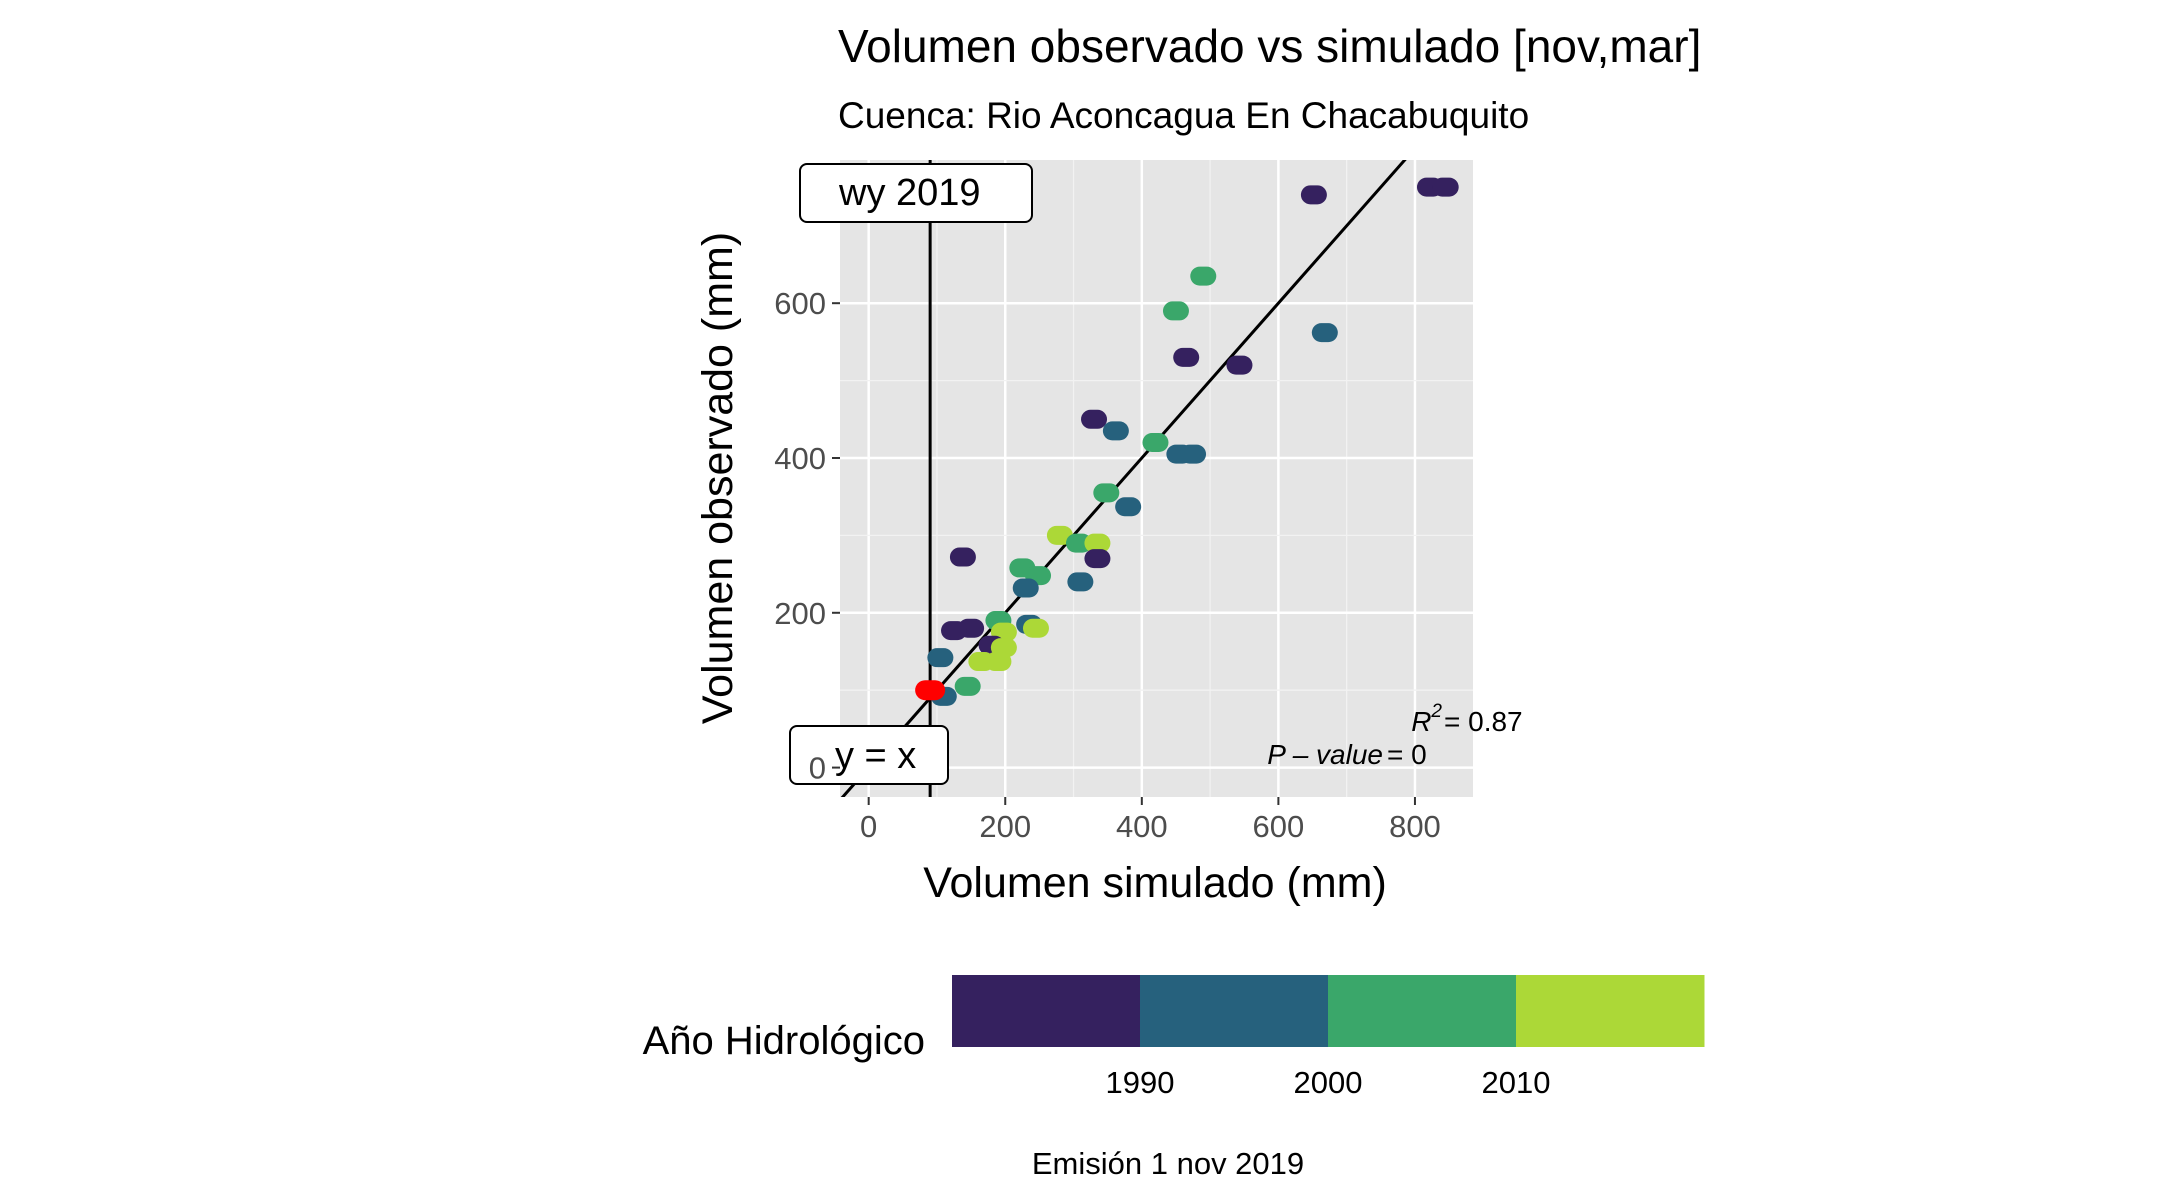  I want to click on x-tick-label: 200, so click(1005, 826).